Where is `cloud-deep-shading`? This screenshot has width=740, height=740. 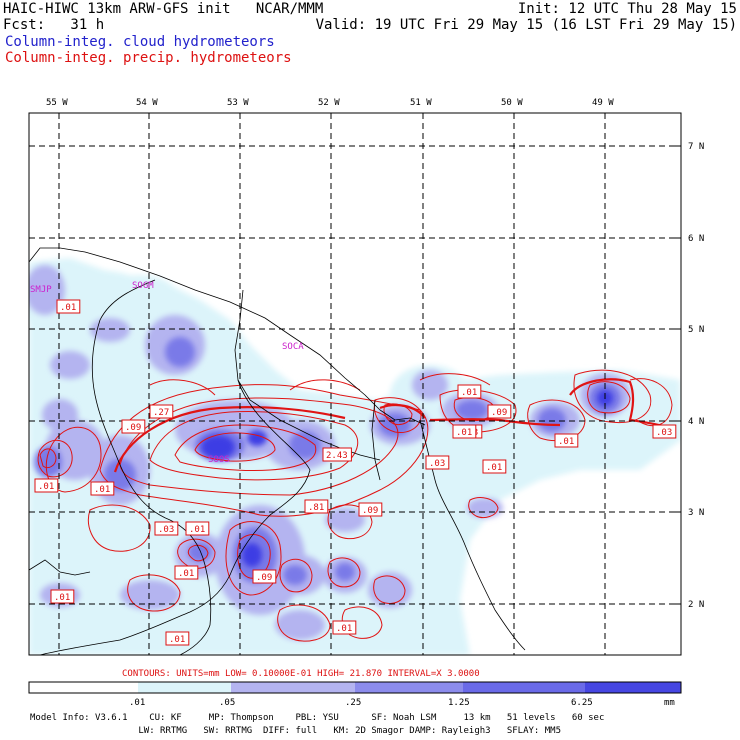
cloud-deep-shading is located at coordinates (407, 478).